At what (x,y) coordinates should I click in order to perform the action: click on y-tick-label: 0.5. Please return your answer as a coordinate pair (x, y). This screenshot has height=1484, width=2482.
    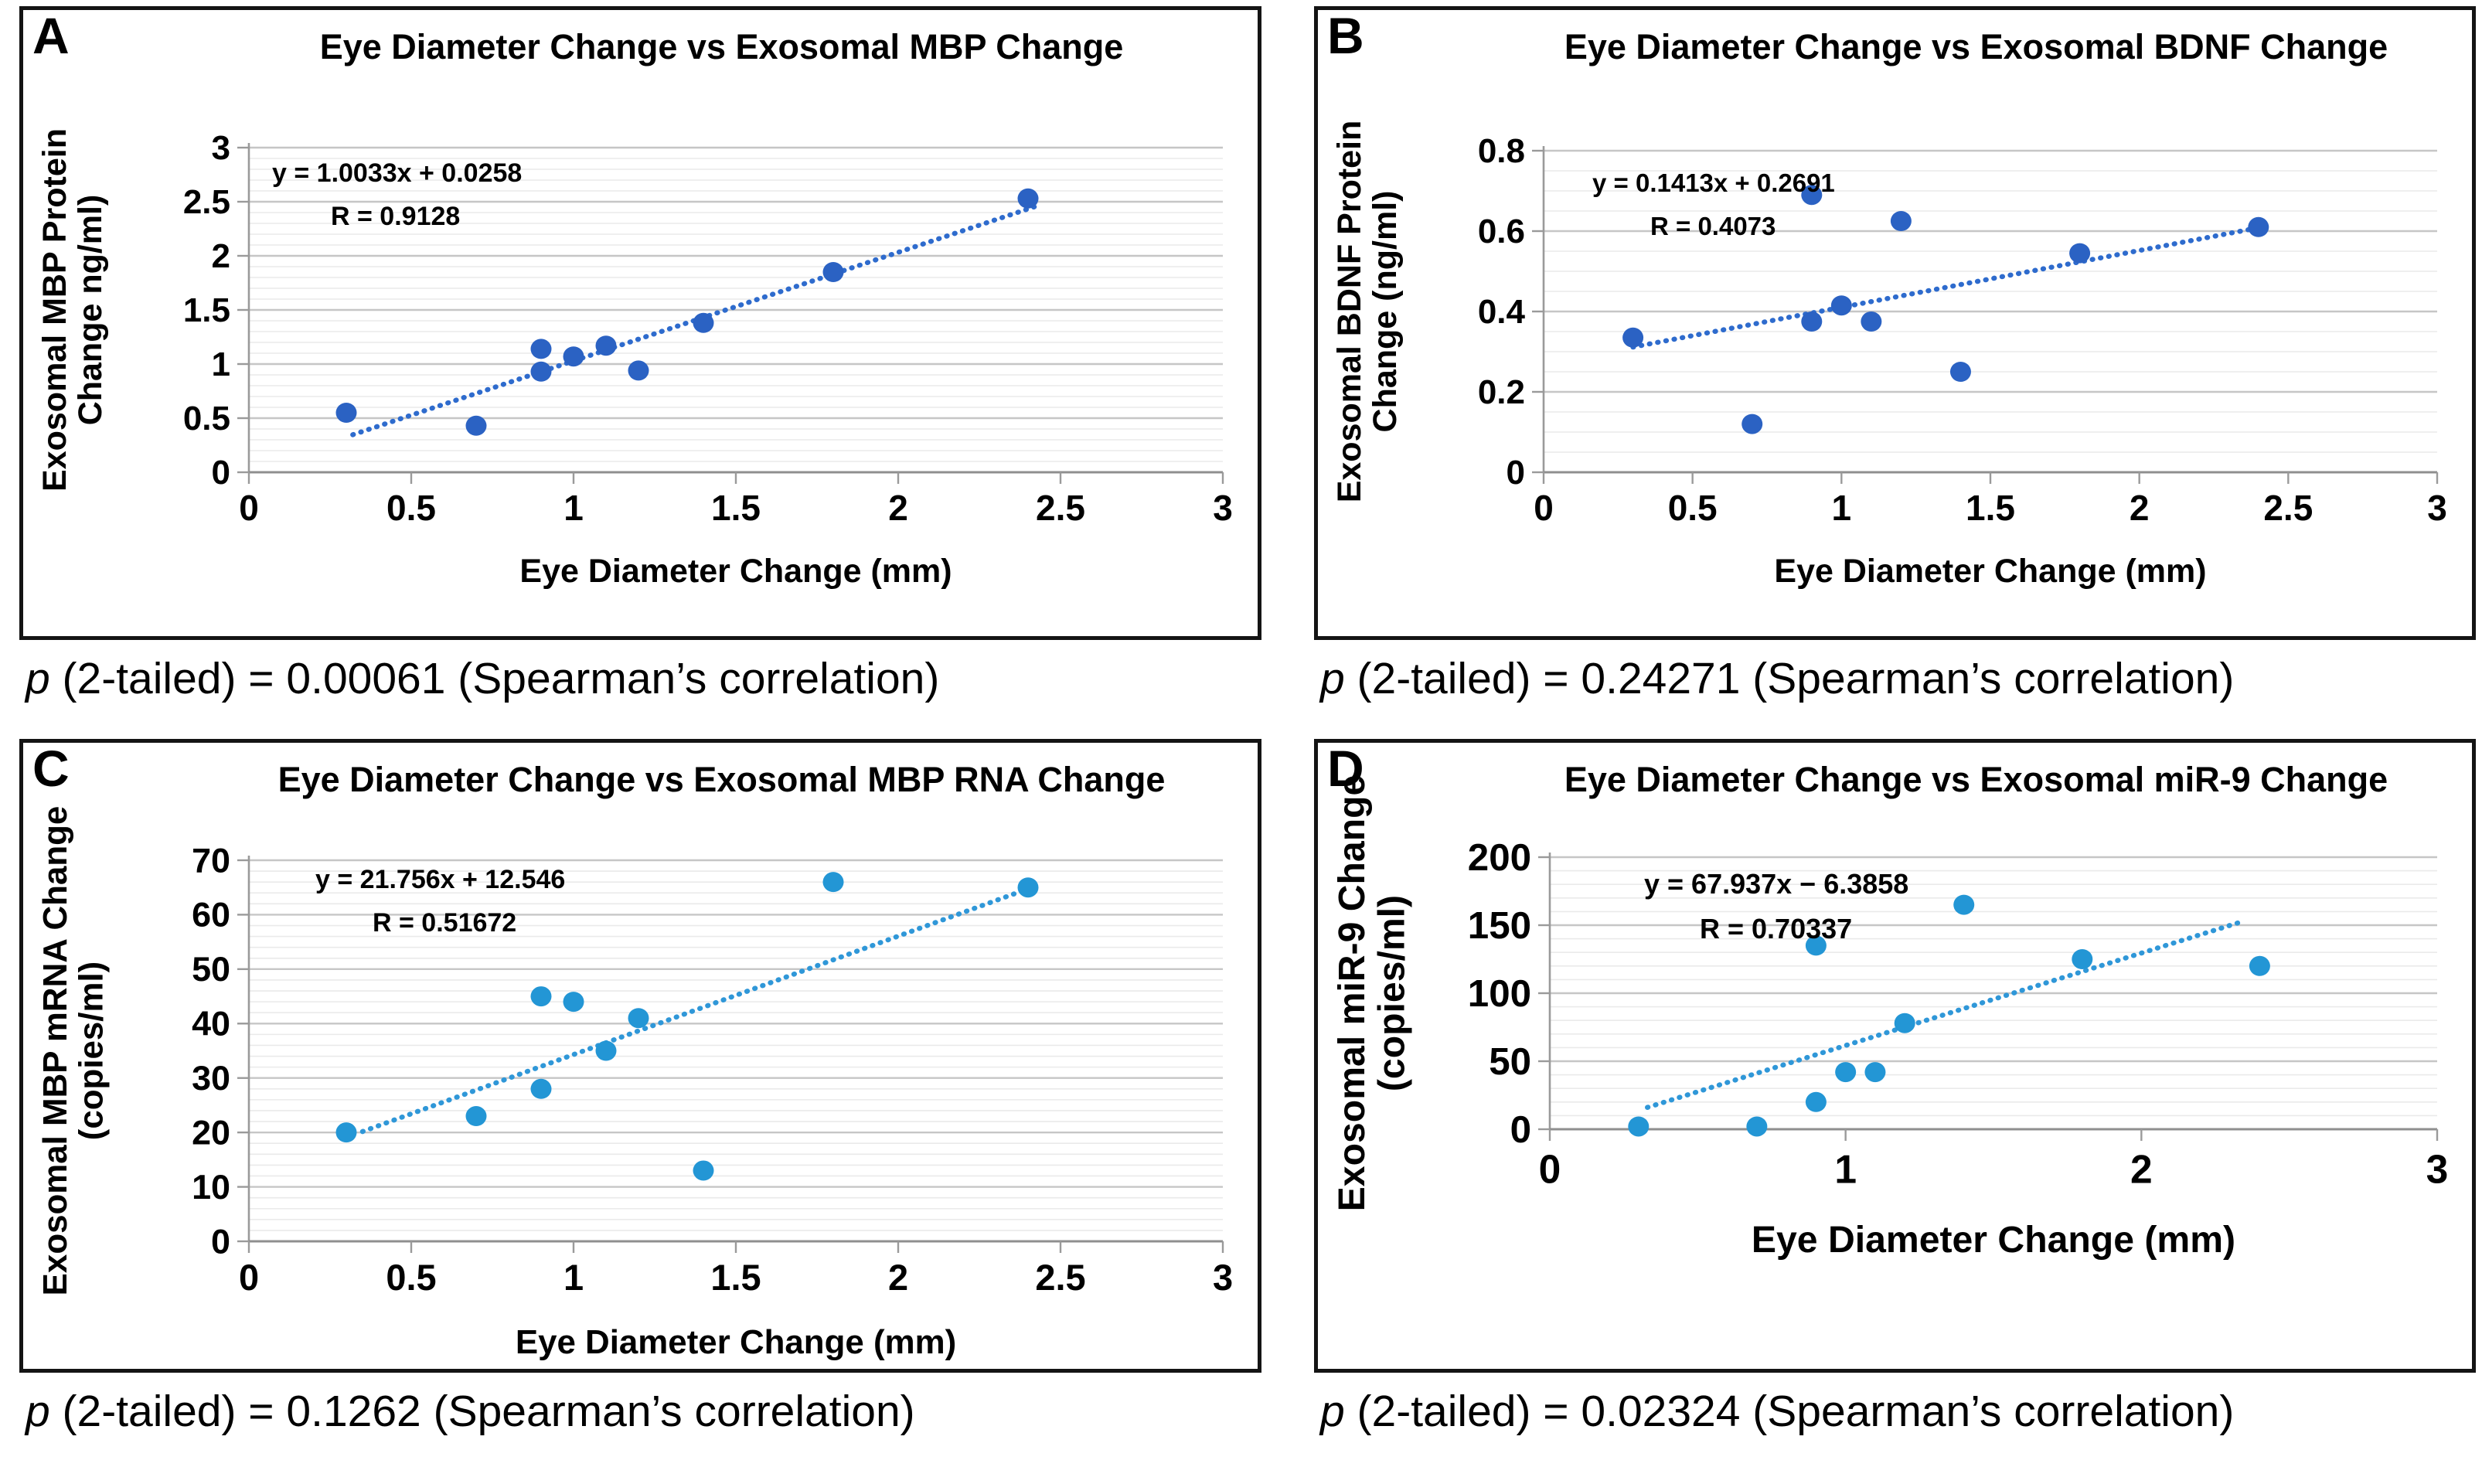
    Looking at the image, I should click on (206, 418).